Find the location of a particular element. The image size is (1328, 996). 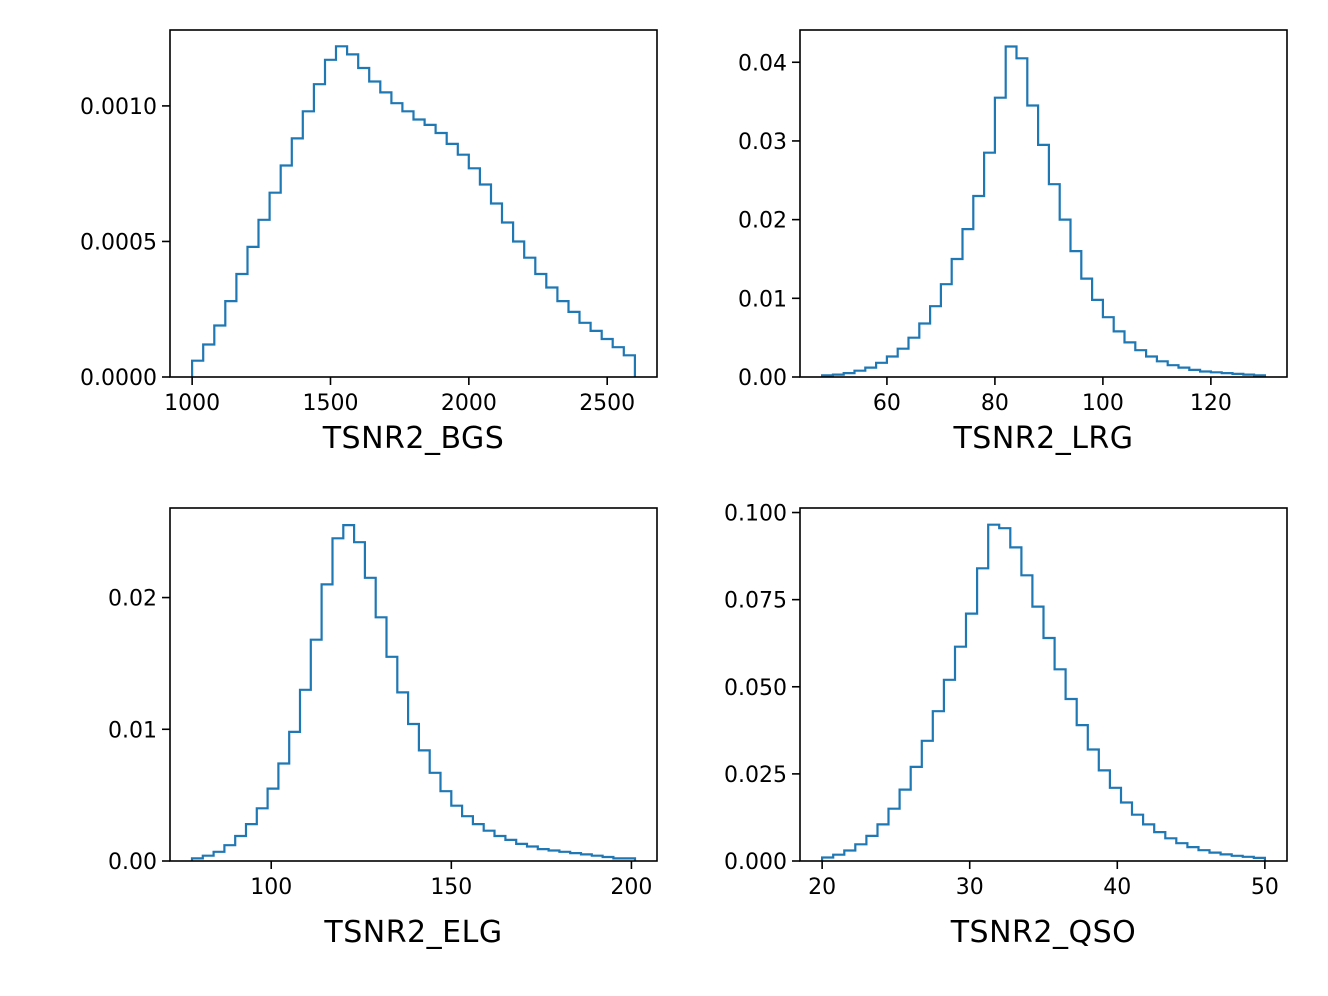

x-tick-label: 2500 is located at coordinates (607, 403).